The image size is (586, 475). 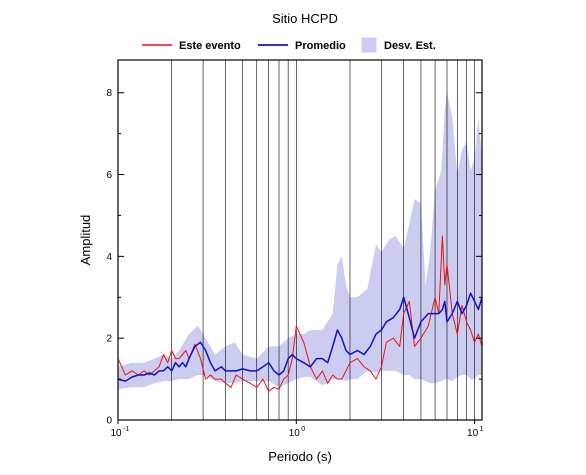 I want to click on series-line-promedio, so click(x=300, y=337).